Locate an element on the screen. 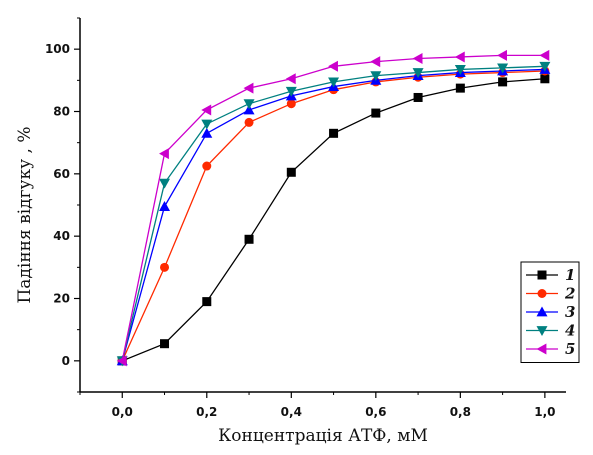 The image size is (593, 455). x-tick-label: 1,0 is located at coordinates (544, 412).